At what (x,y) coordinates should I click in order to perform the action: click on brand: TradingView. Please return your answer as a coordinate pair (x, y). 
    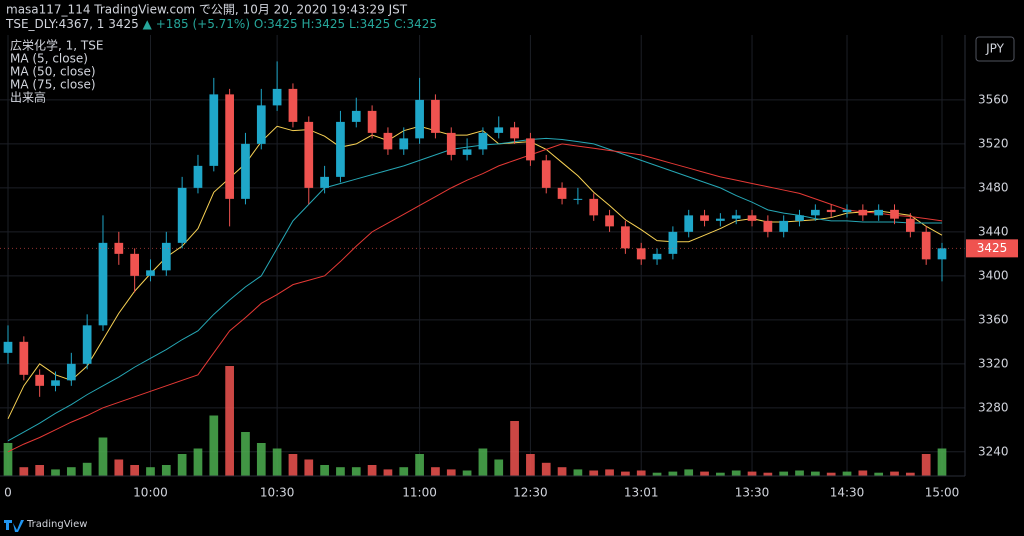
    Looking at the image, I should click on (56, 524).